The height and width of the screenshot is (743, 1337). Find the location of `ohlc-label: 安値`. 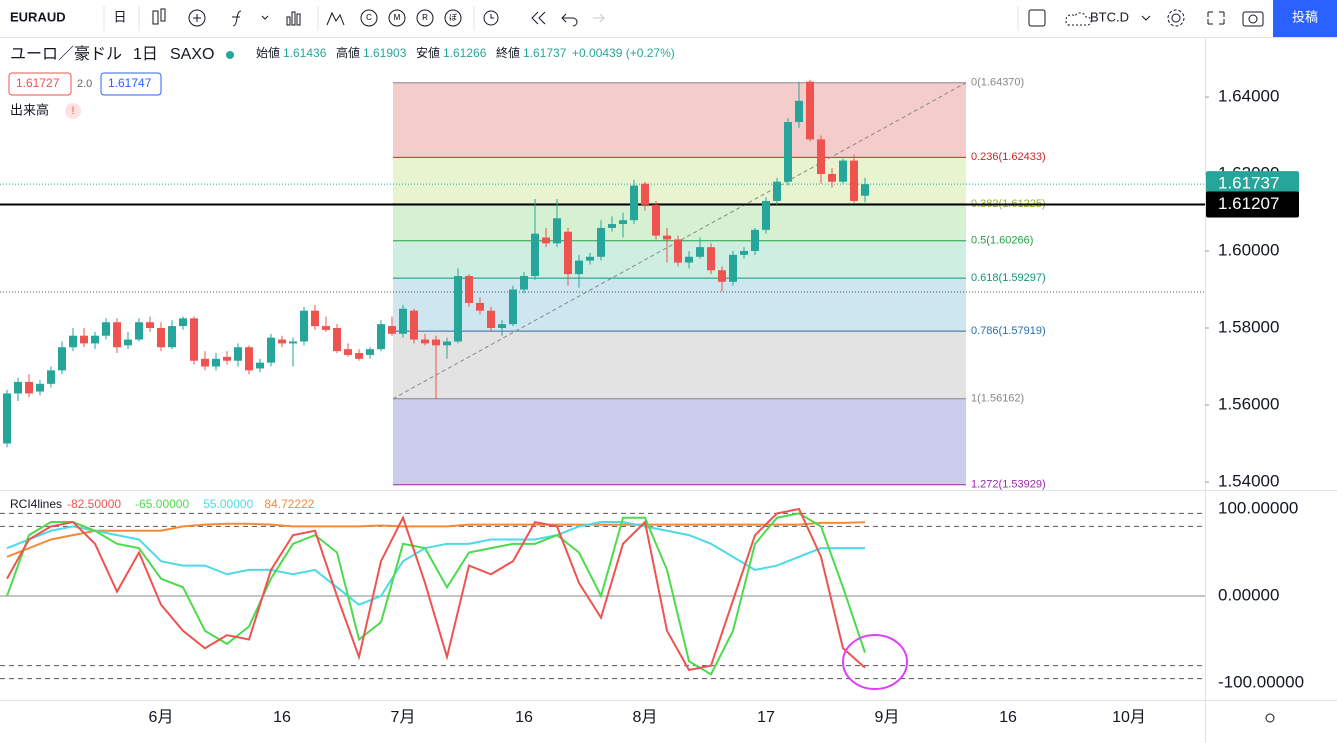

ohlc-label: 安値 is located at coordinates (428, 52).